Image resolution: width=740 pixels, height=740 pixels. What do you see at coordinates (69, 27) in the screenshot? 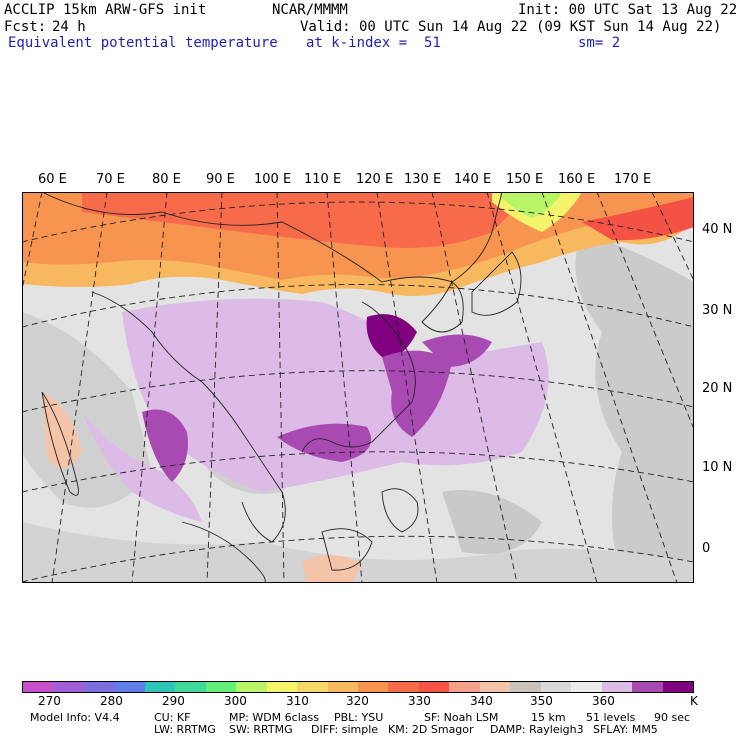
I see `fcst-value: 24 h` at bounding box center [69, 27].